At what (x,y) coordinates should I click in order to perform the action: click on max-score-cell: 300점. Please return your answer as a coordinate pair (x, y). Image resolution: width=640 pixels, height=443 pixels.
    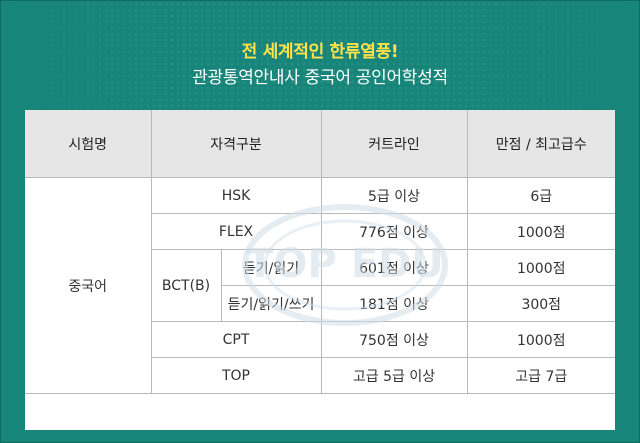
    Looking at the image, I should click on (540, 303).